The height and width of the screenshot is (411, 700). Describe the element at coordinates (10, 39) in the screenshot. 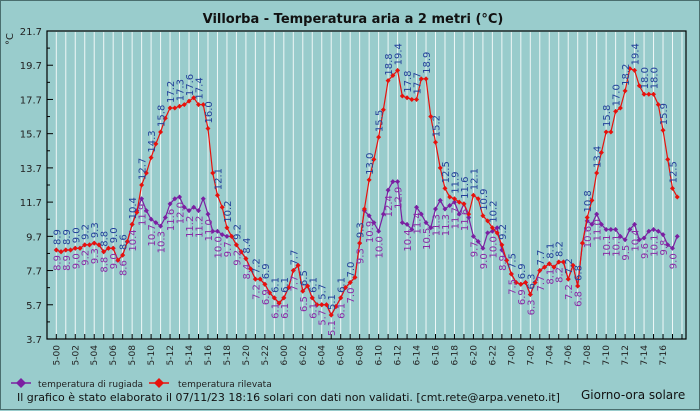

I see `y-axis-unit: °C` at that location.